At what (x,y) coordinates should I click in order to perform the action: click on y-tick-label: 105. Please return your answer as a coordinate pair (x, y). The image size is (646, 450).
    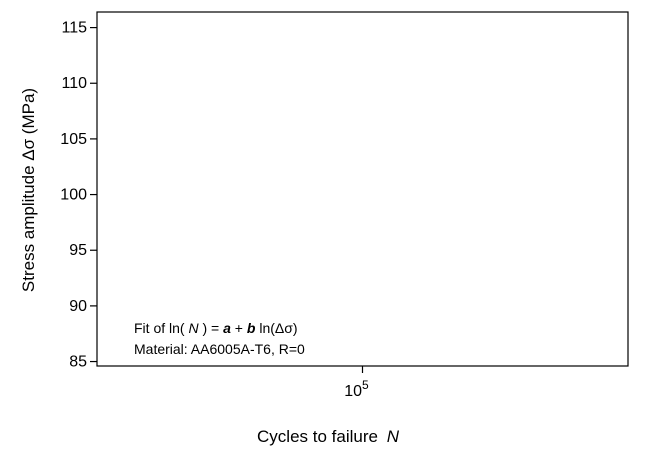
    Looking at the image, I should click on (73, 139).